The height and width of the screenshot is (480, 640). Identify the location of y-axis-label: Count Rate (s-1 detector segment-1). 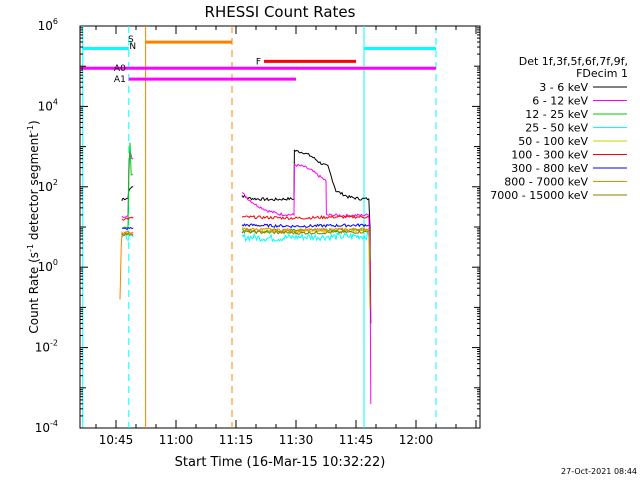
(33, 226).